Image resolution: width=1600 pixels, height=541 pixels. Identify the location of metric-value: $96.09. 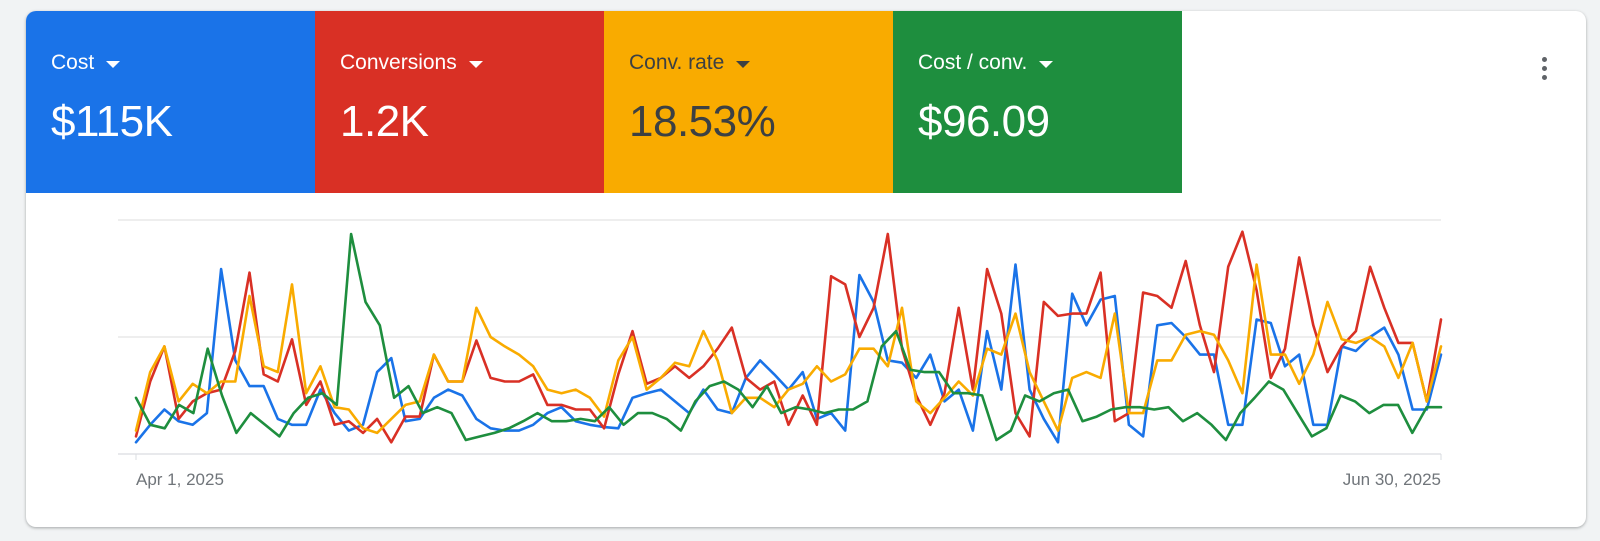
(984, 121).